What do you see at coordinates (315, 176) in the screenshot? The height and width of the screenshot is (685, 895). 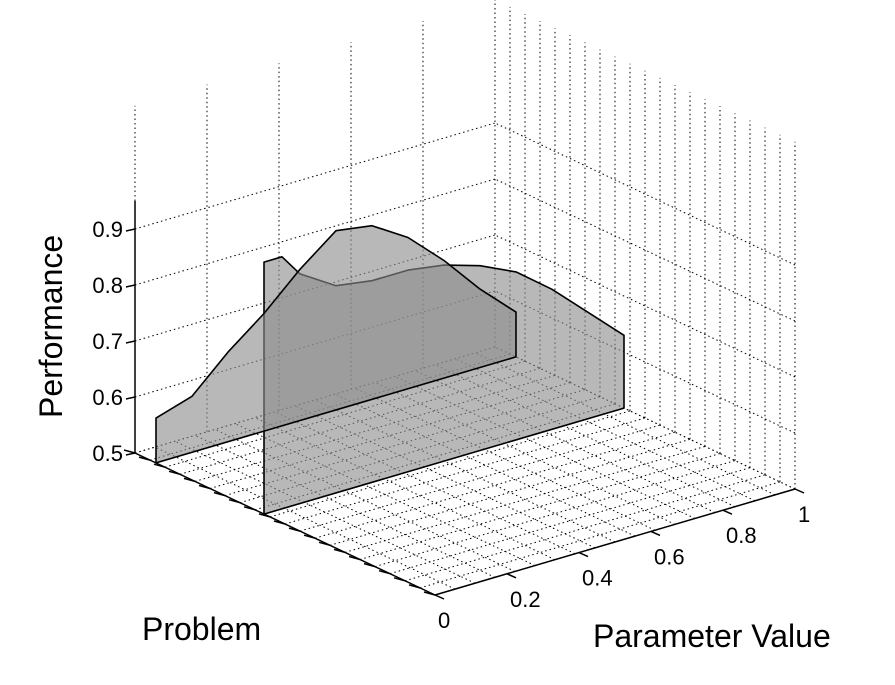 I see `back-wall-grid-line` at bounding box center [315, 176].